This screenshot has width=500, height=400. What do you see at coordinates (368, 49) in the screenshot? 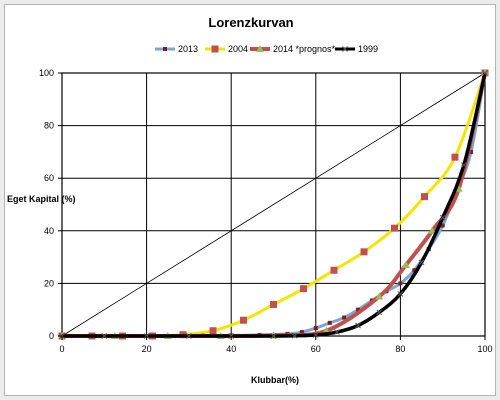
I see `legend-label: 1999` at bounding box center [368, 49].